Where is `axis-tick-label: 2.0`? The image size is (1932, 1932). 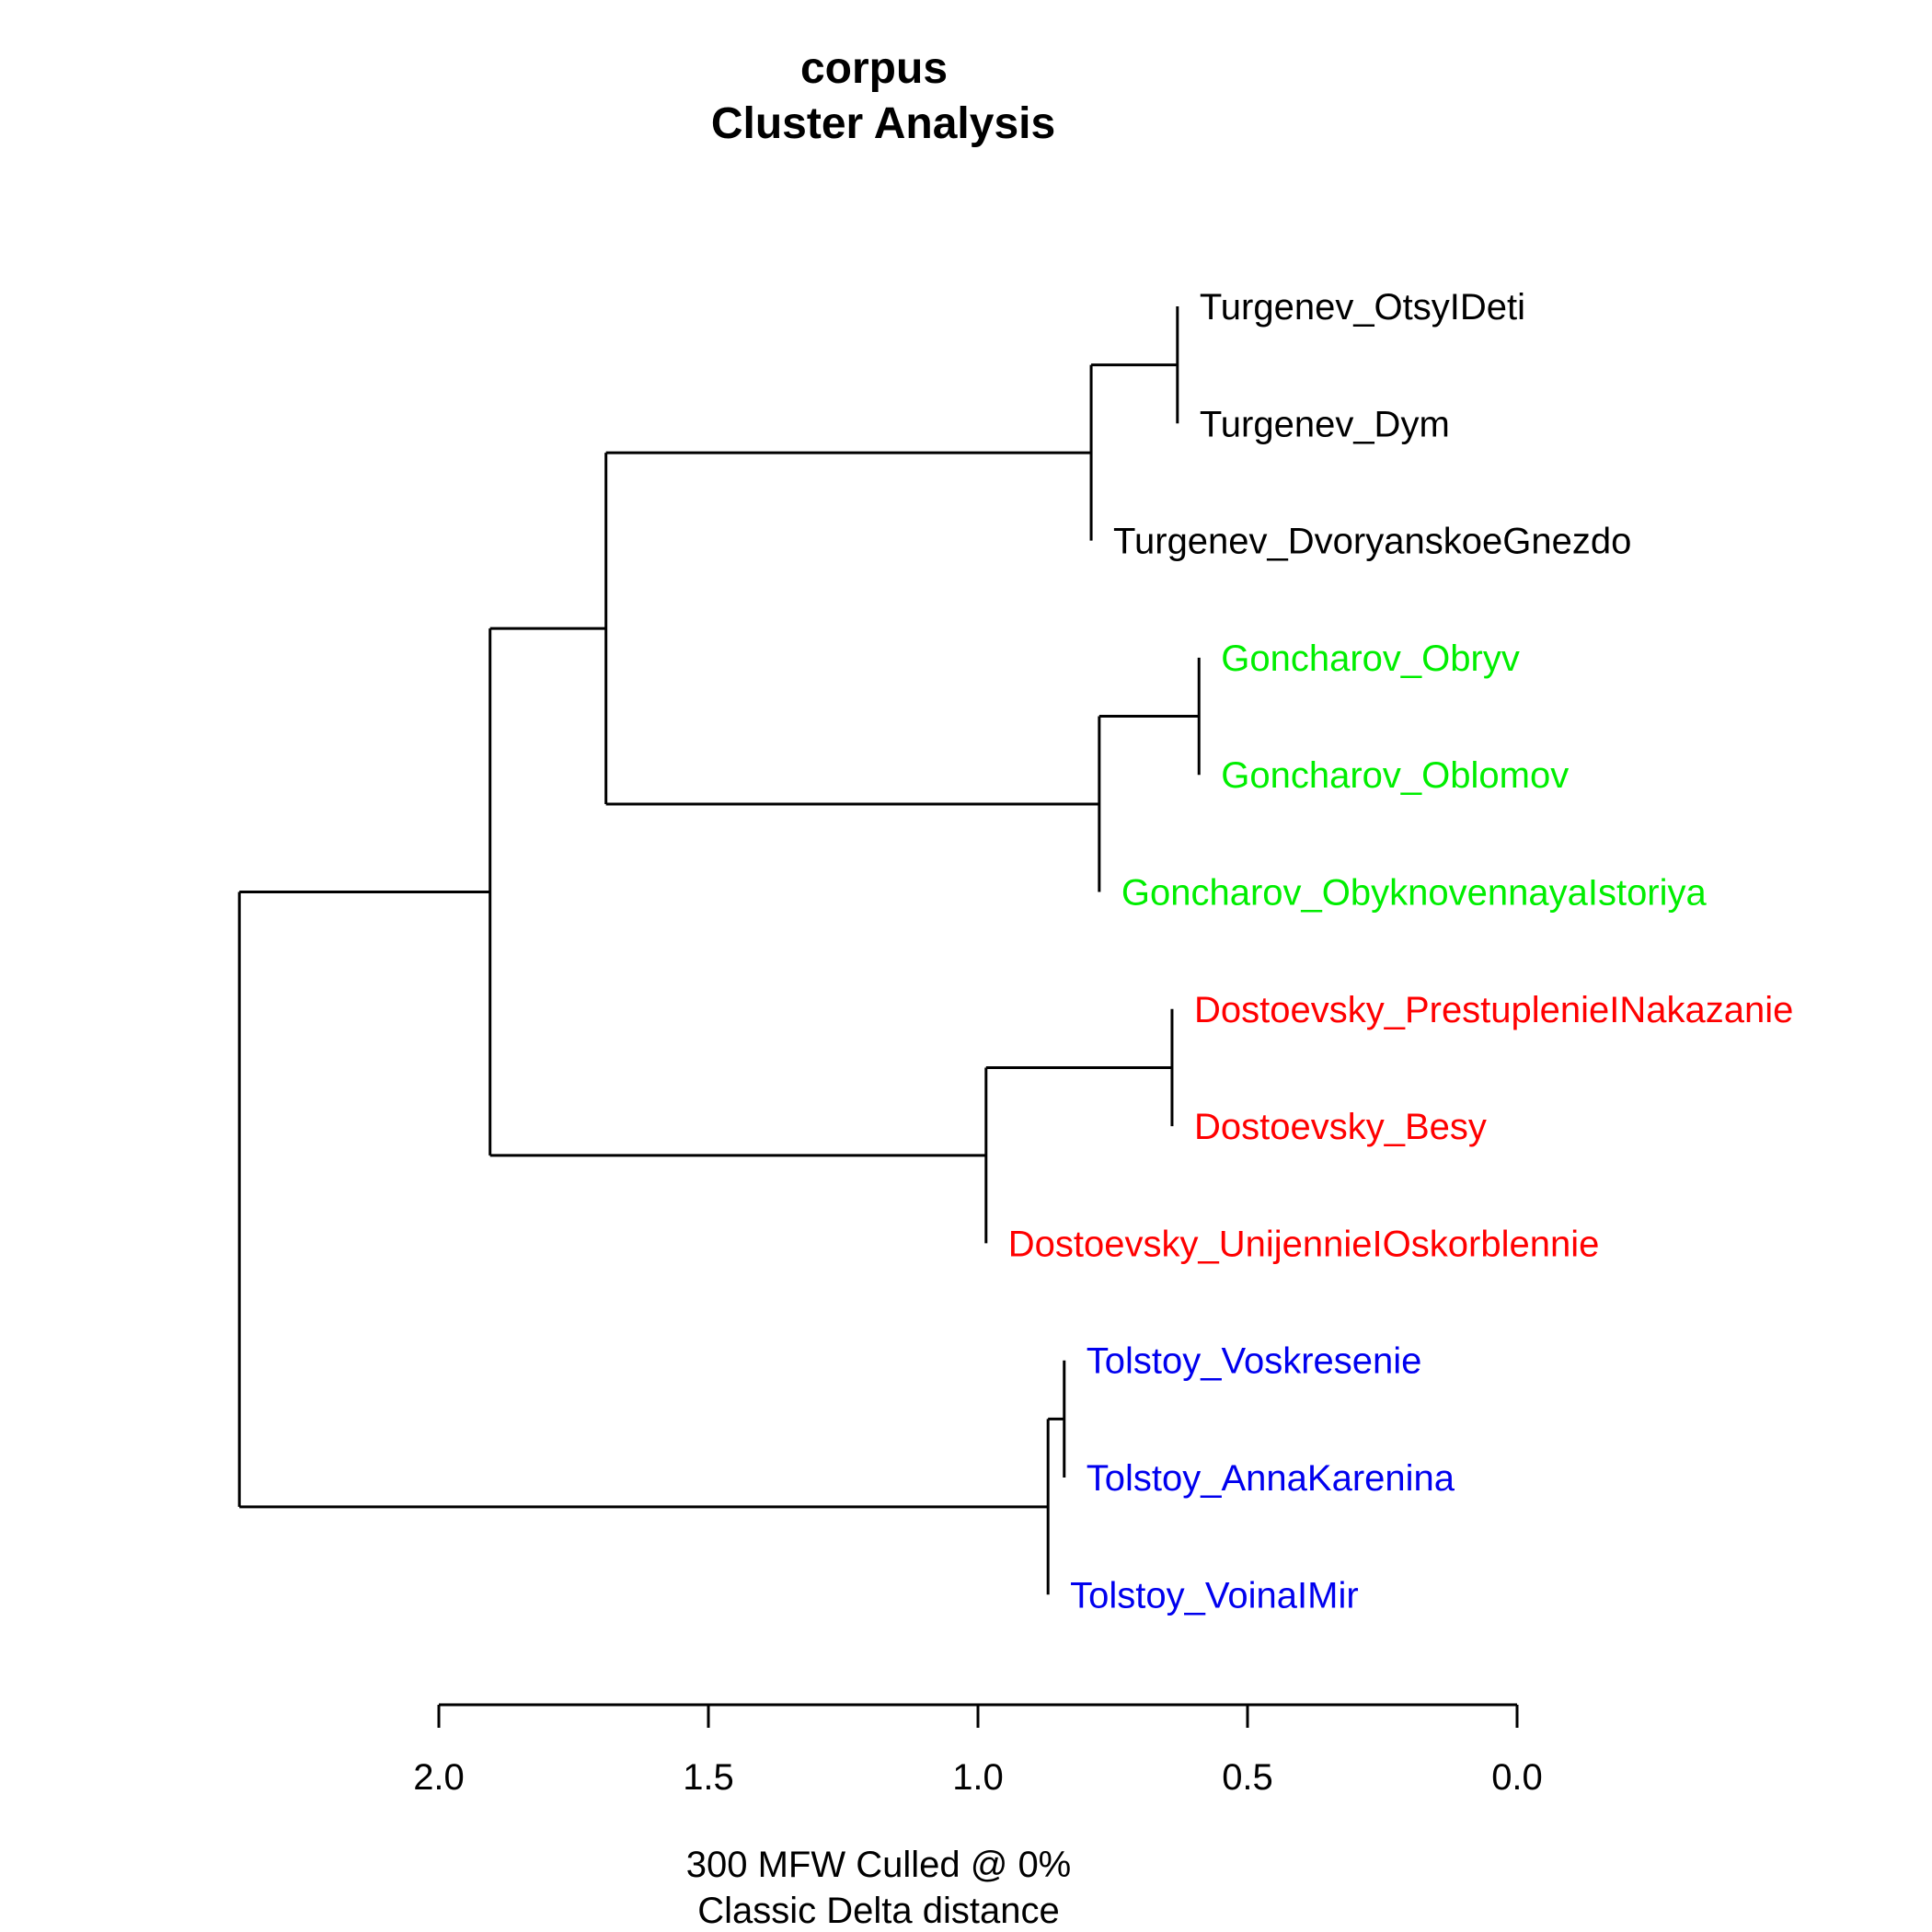 axis-tick-label: 2.0 is located at coordinates (439, 1777).